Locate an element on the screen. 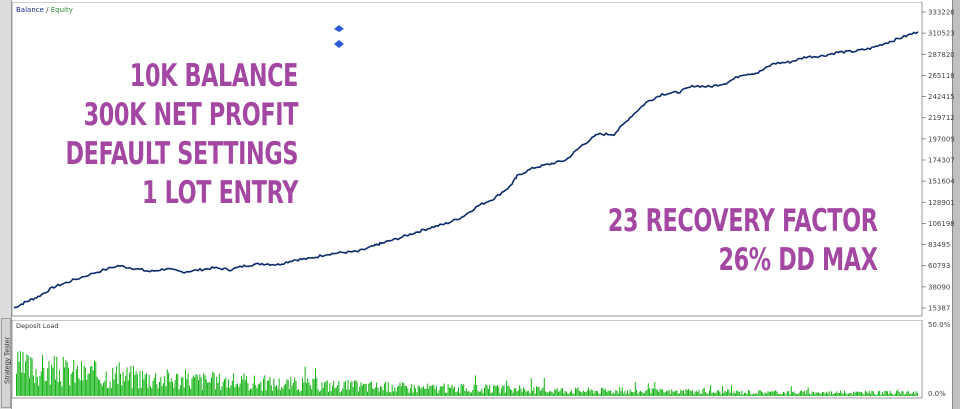 This screenshot has height=409, width=960. strategy-tester-side-tab: Strategy Tester is located at coordinates (6, 363).